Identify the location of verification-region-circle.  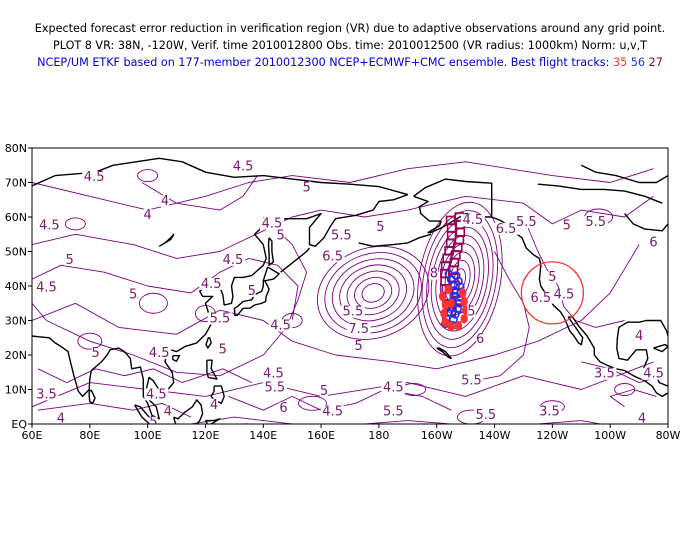
(552, 293).